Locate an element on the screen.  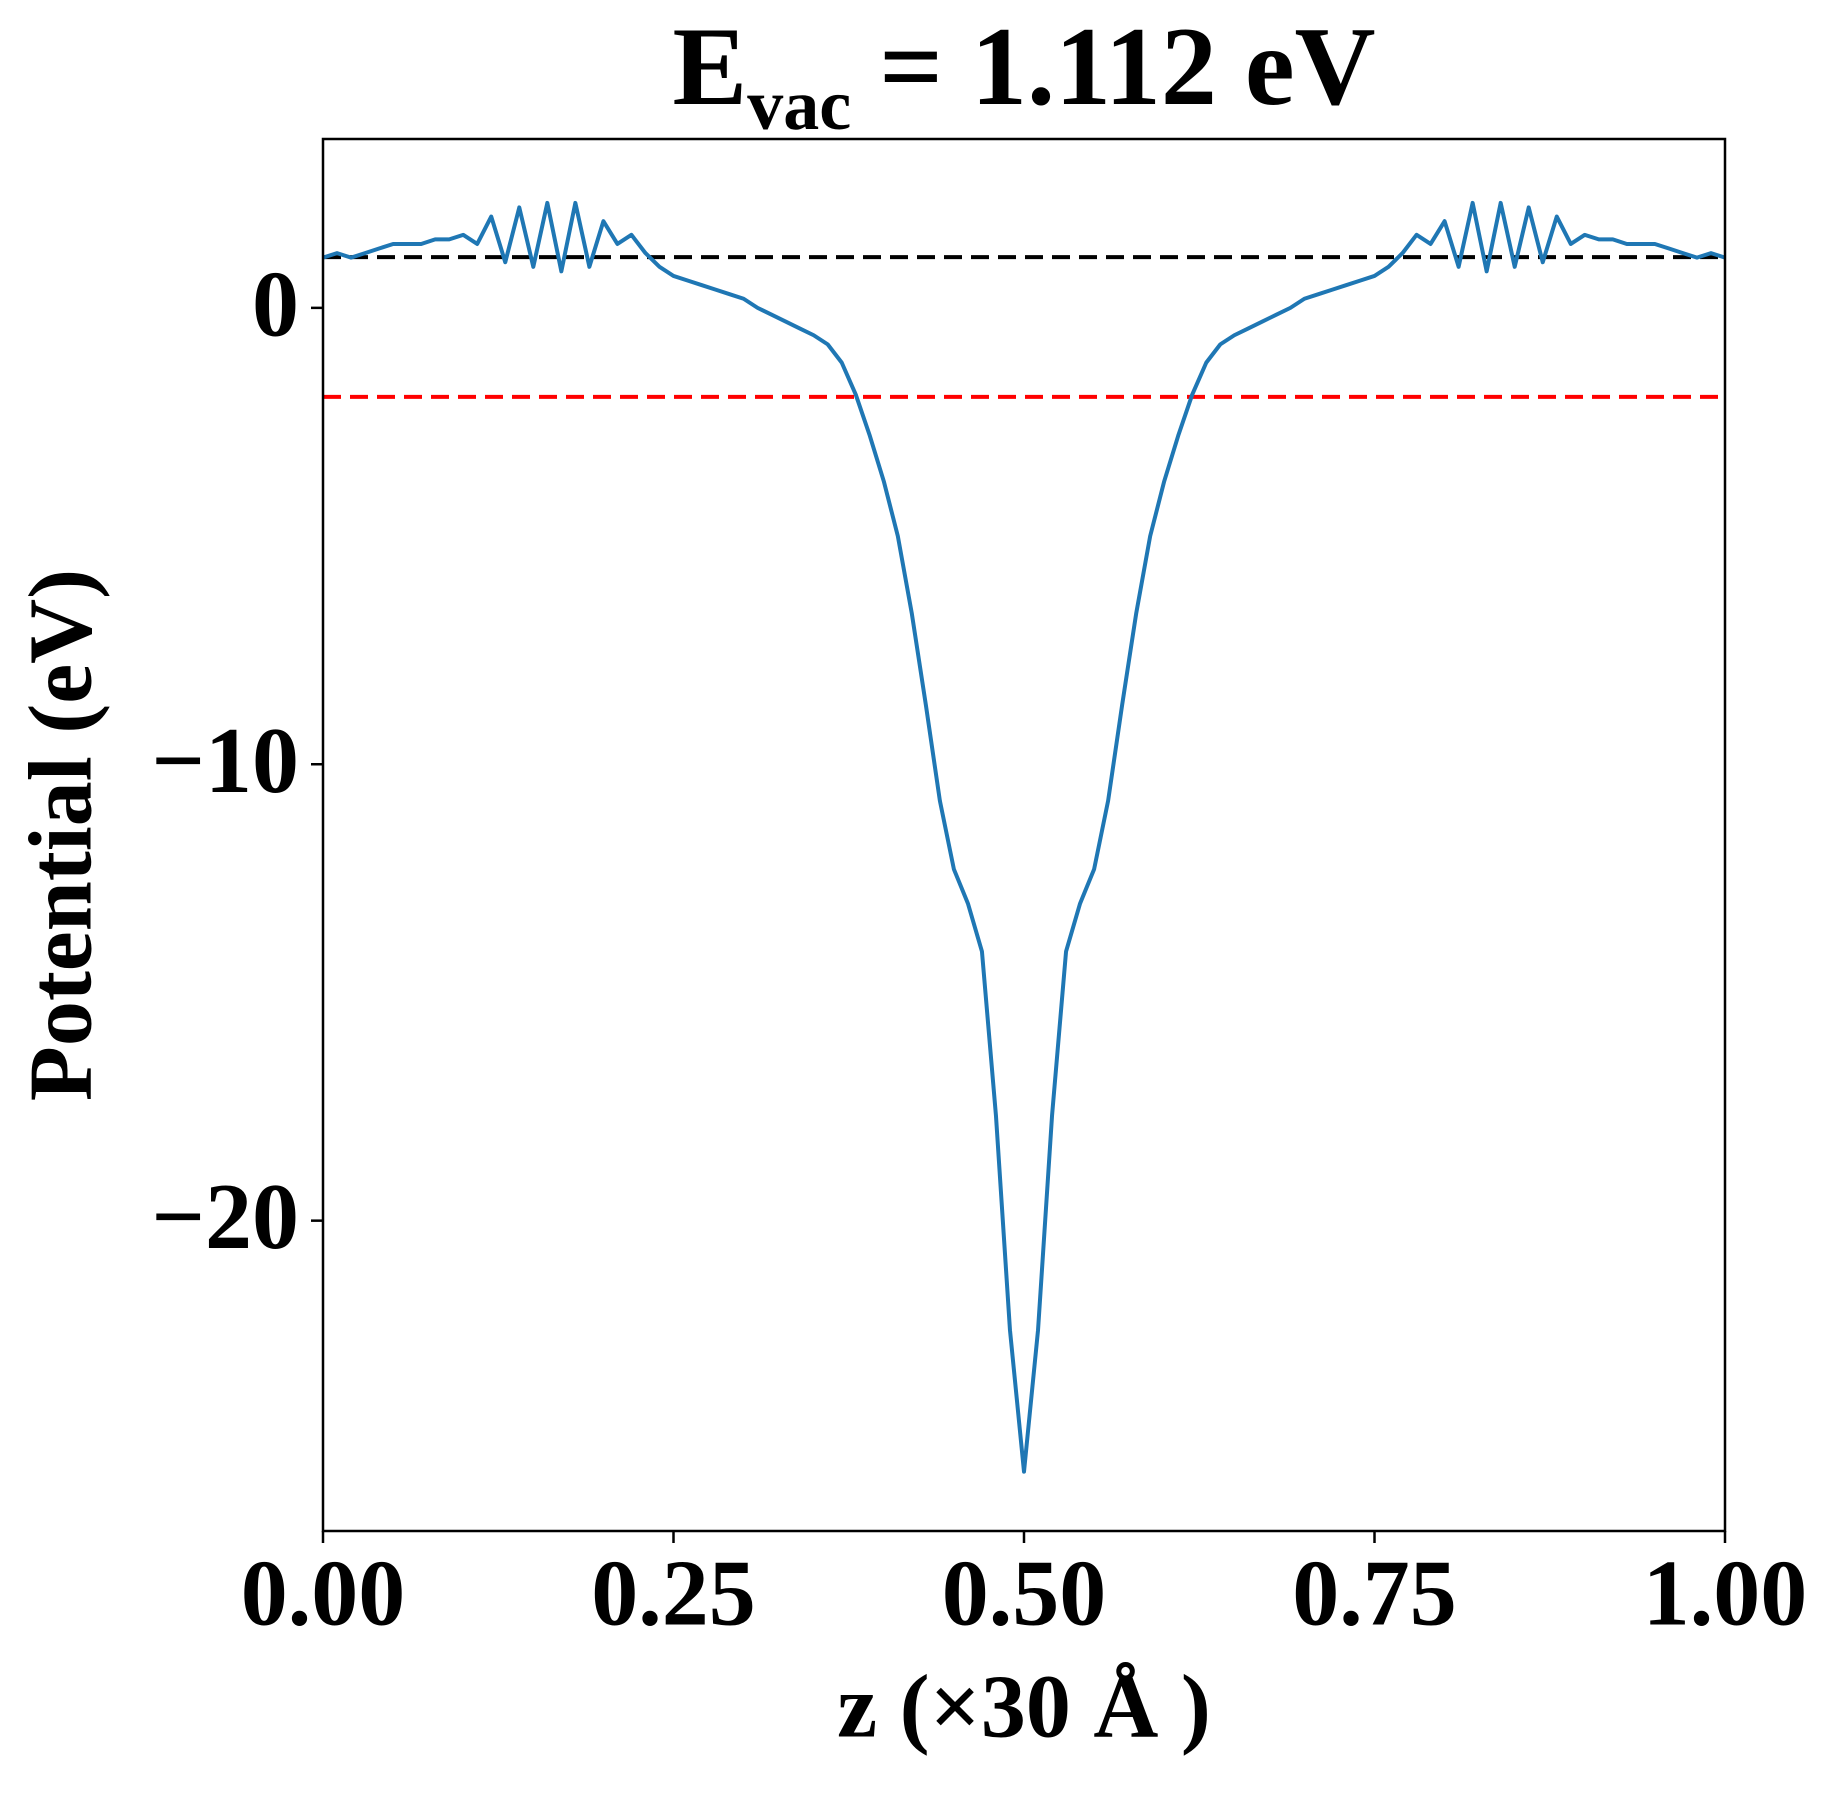
title-main: E is located at coordinates (710, 67).